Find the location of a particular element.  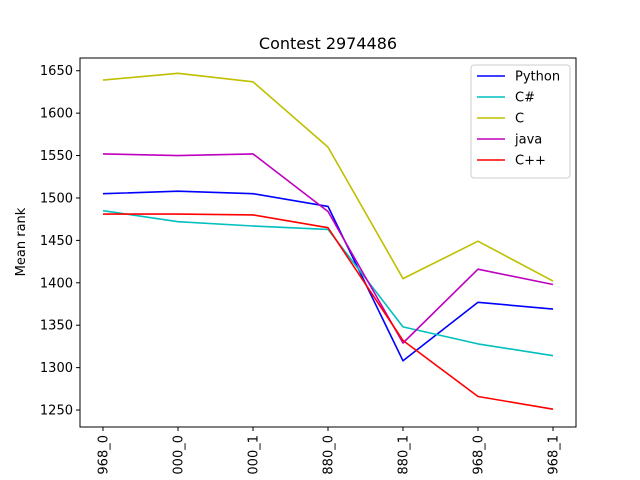

x-tick-label-0: 968_0 is located at coordinates (104, 455).